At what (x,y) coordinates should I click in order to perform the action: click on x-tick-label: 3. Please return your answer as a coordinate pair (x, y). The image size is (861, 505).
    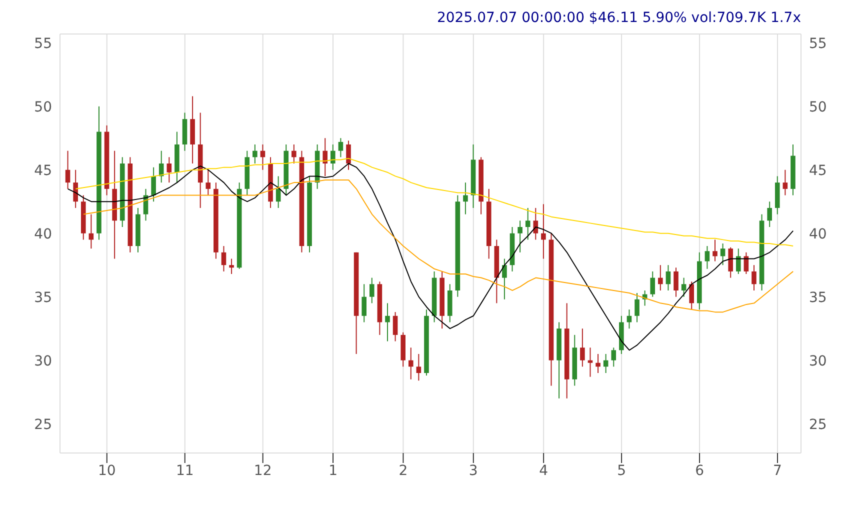
    Looking at the image, I should click on (473, 470).